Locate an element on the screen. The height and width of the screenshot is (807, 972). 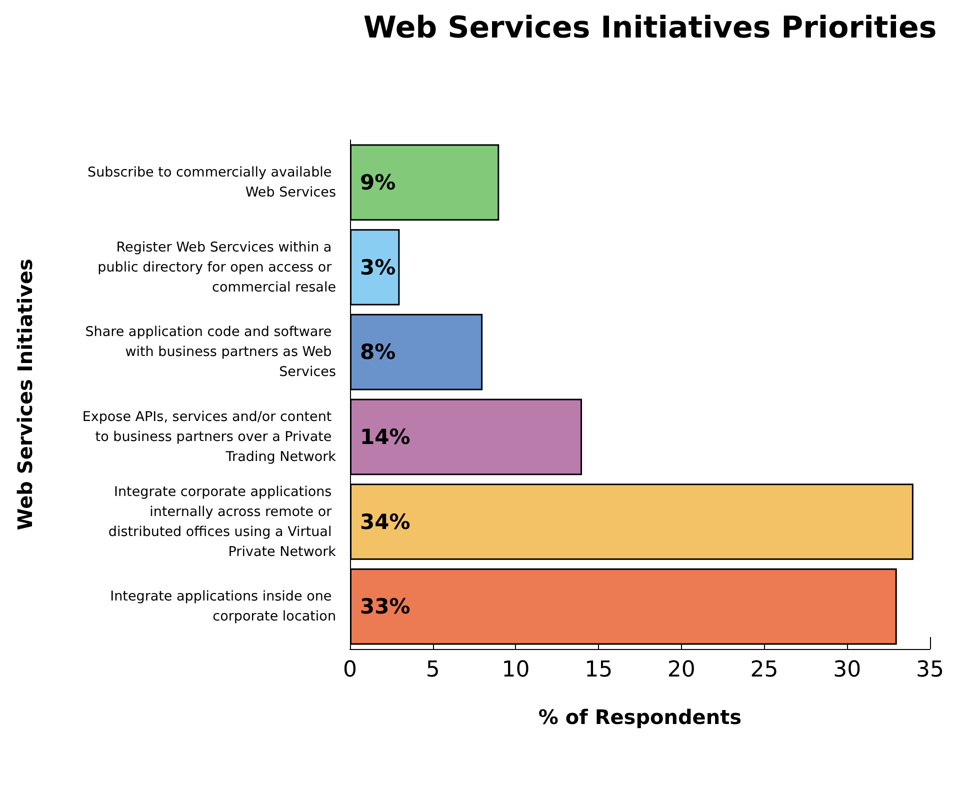
y-tick-label: Register Web Sercvices within a public directory for open access or commercial resale is located at coordinates (217, 267).